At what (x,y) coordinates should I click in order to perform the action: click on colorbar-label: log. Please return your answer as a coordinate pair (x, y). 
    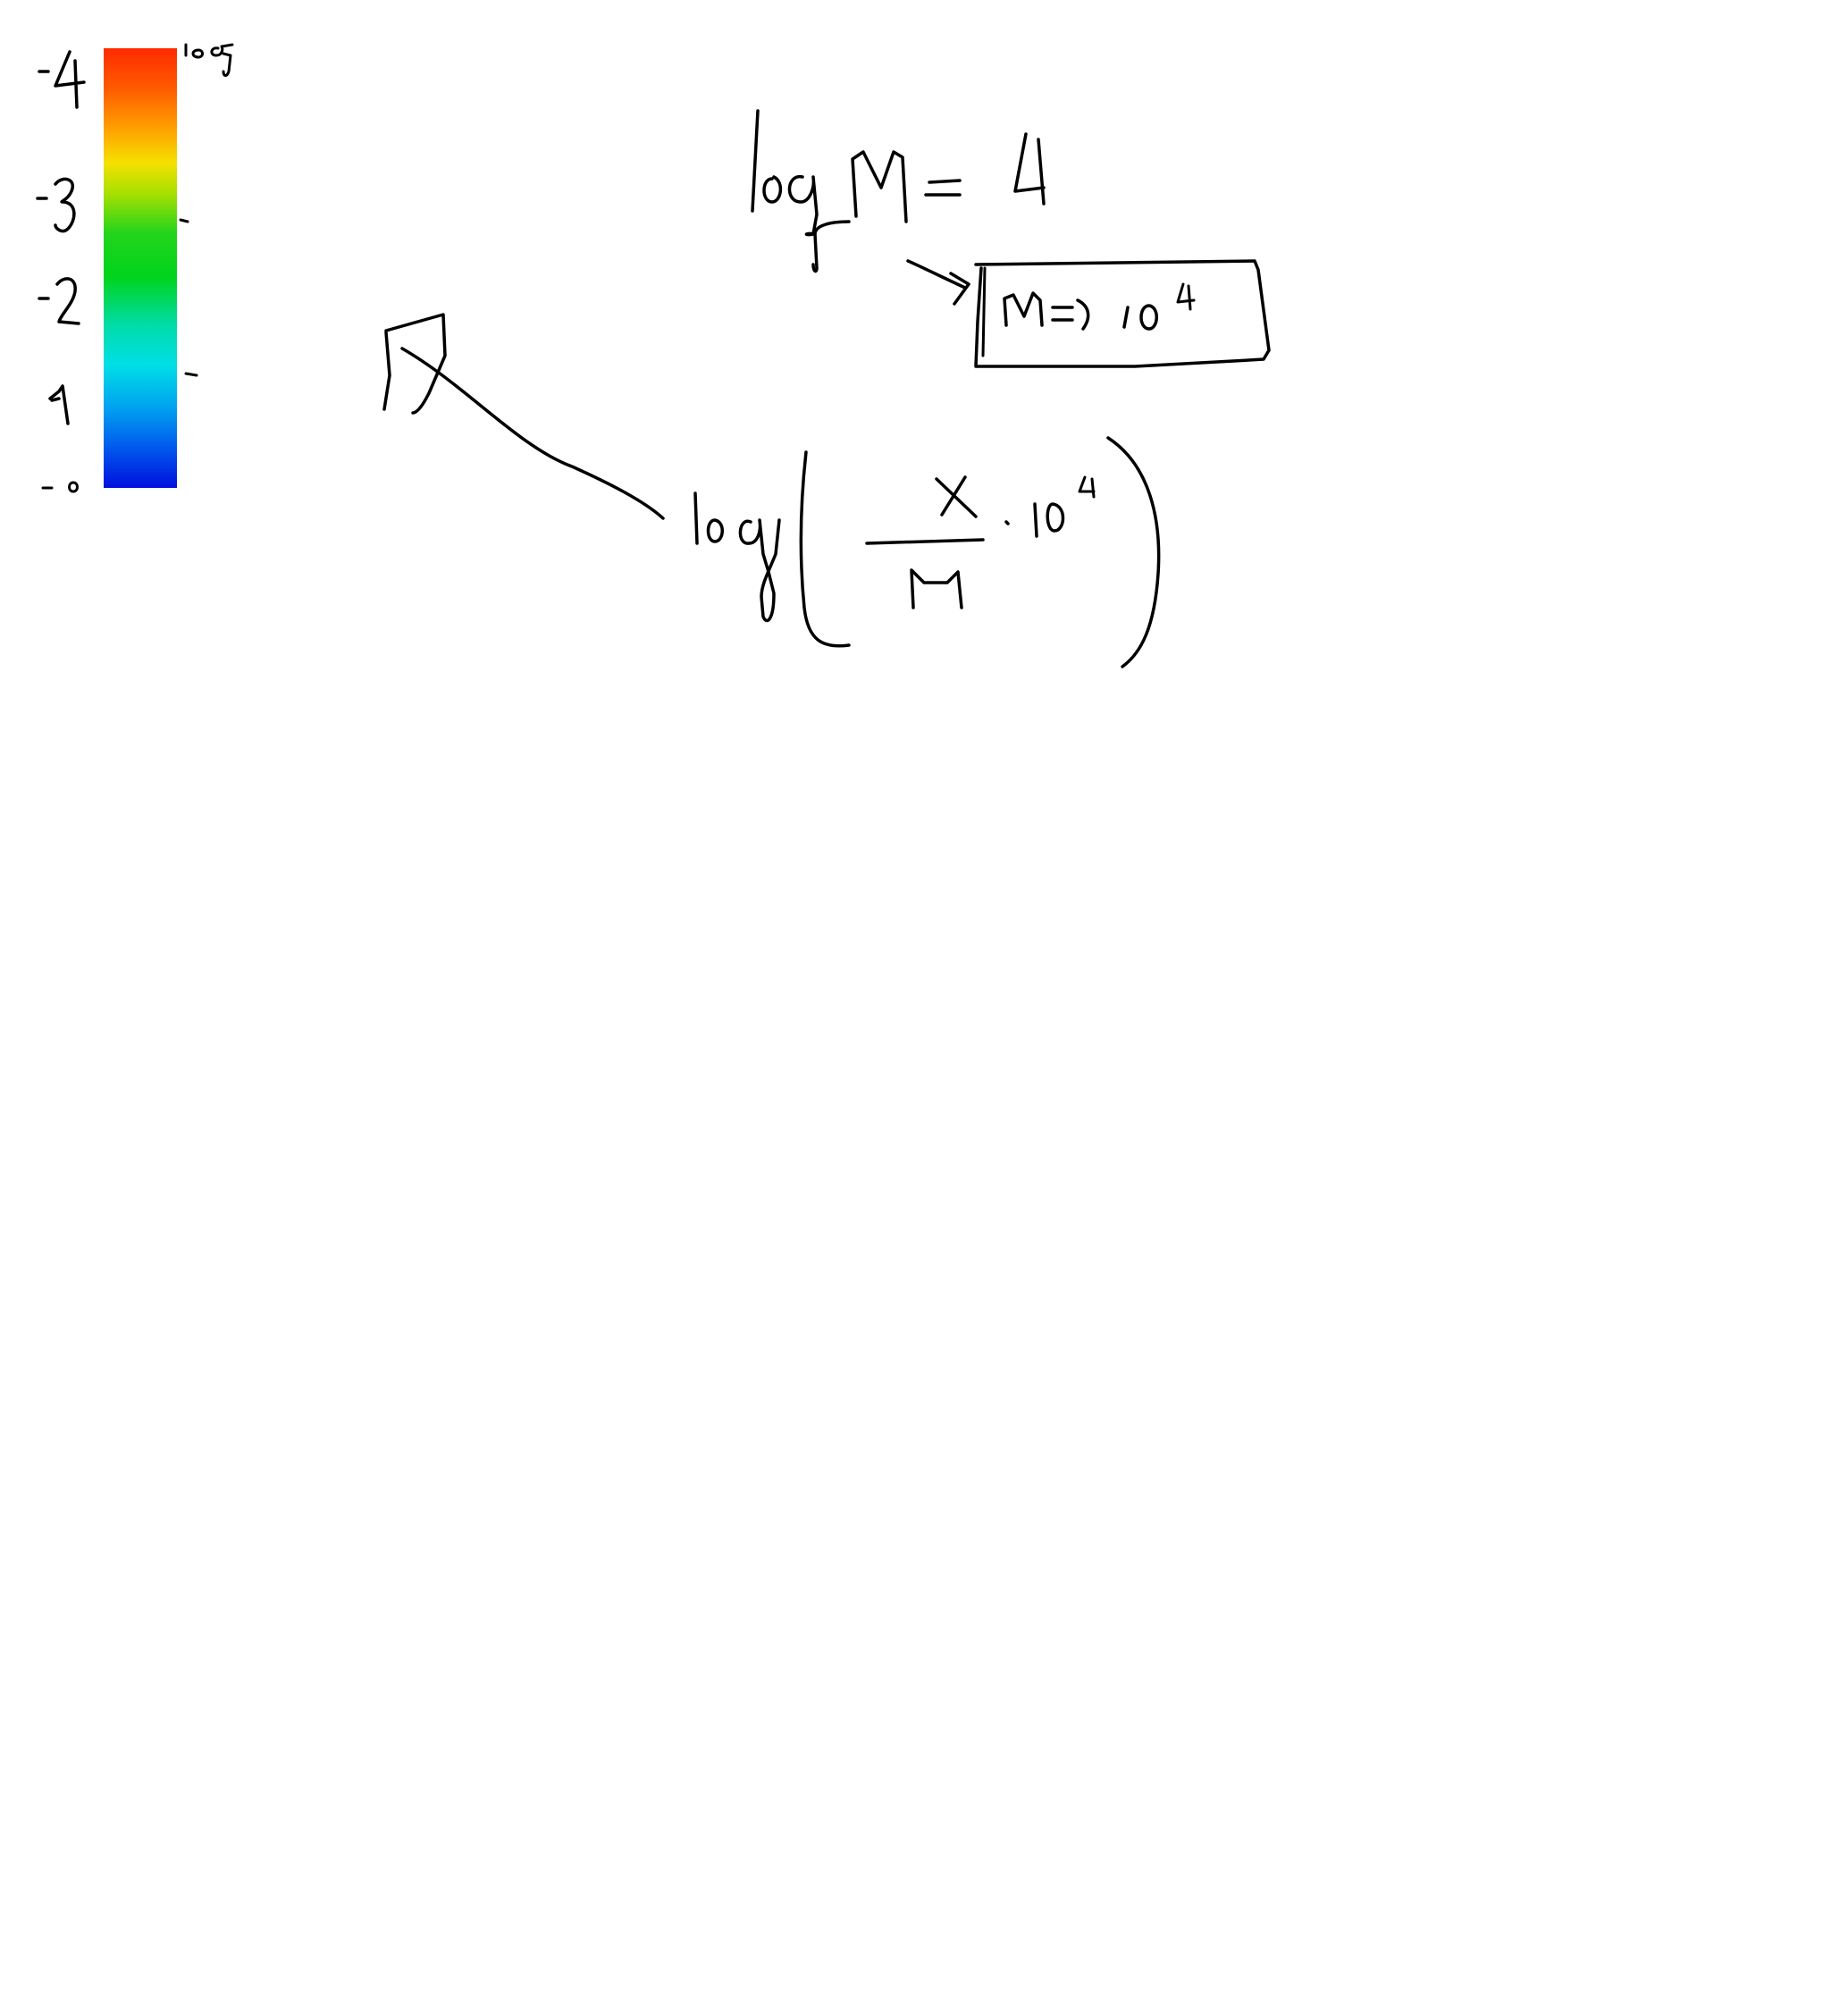
    Looking at the image, I should click on (208, 55).